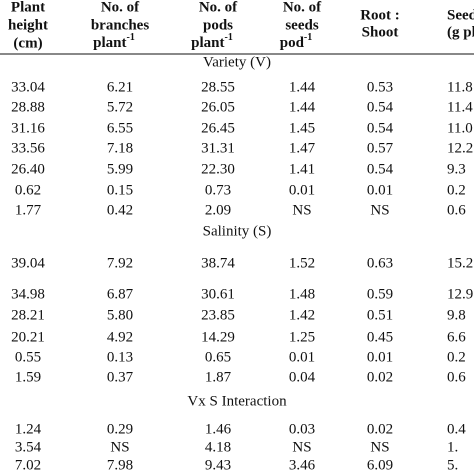  Describe the element at coordinates (456, 337) in the screenshot. I see `cell: 6.6` at that location.